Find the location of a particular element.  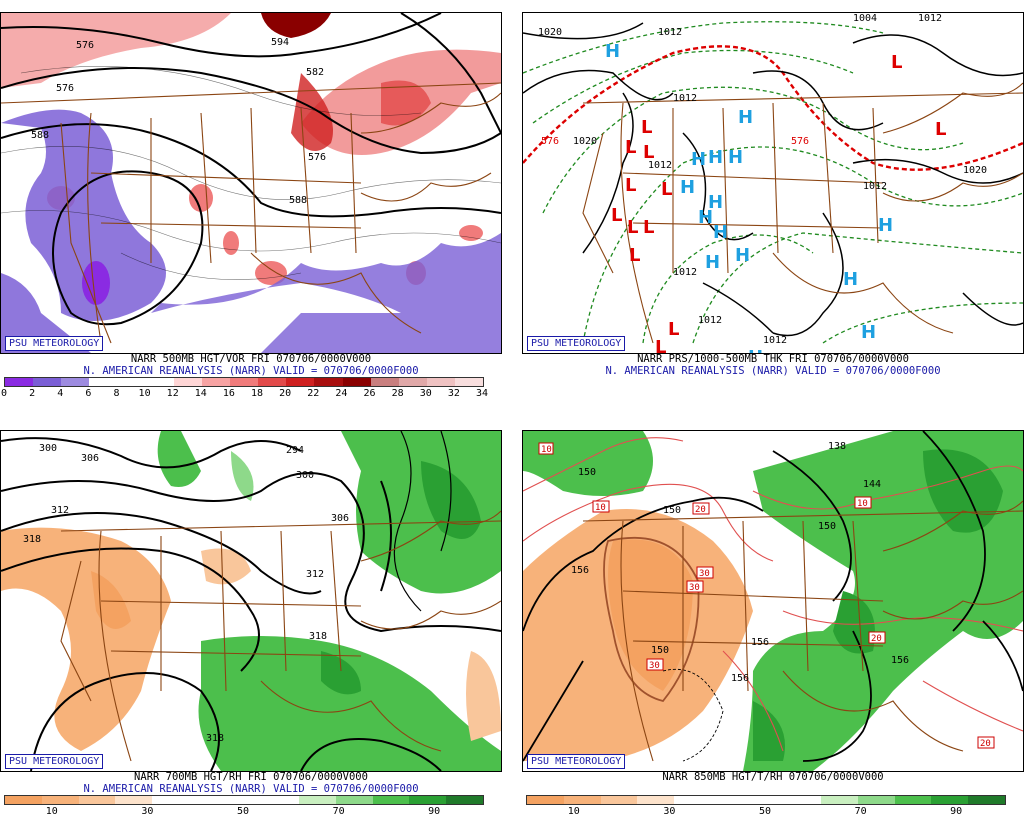

isobar-label: 1020 is located at coordinates (975, 170).